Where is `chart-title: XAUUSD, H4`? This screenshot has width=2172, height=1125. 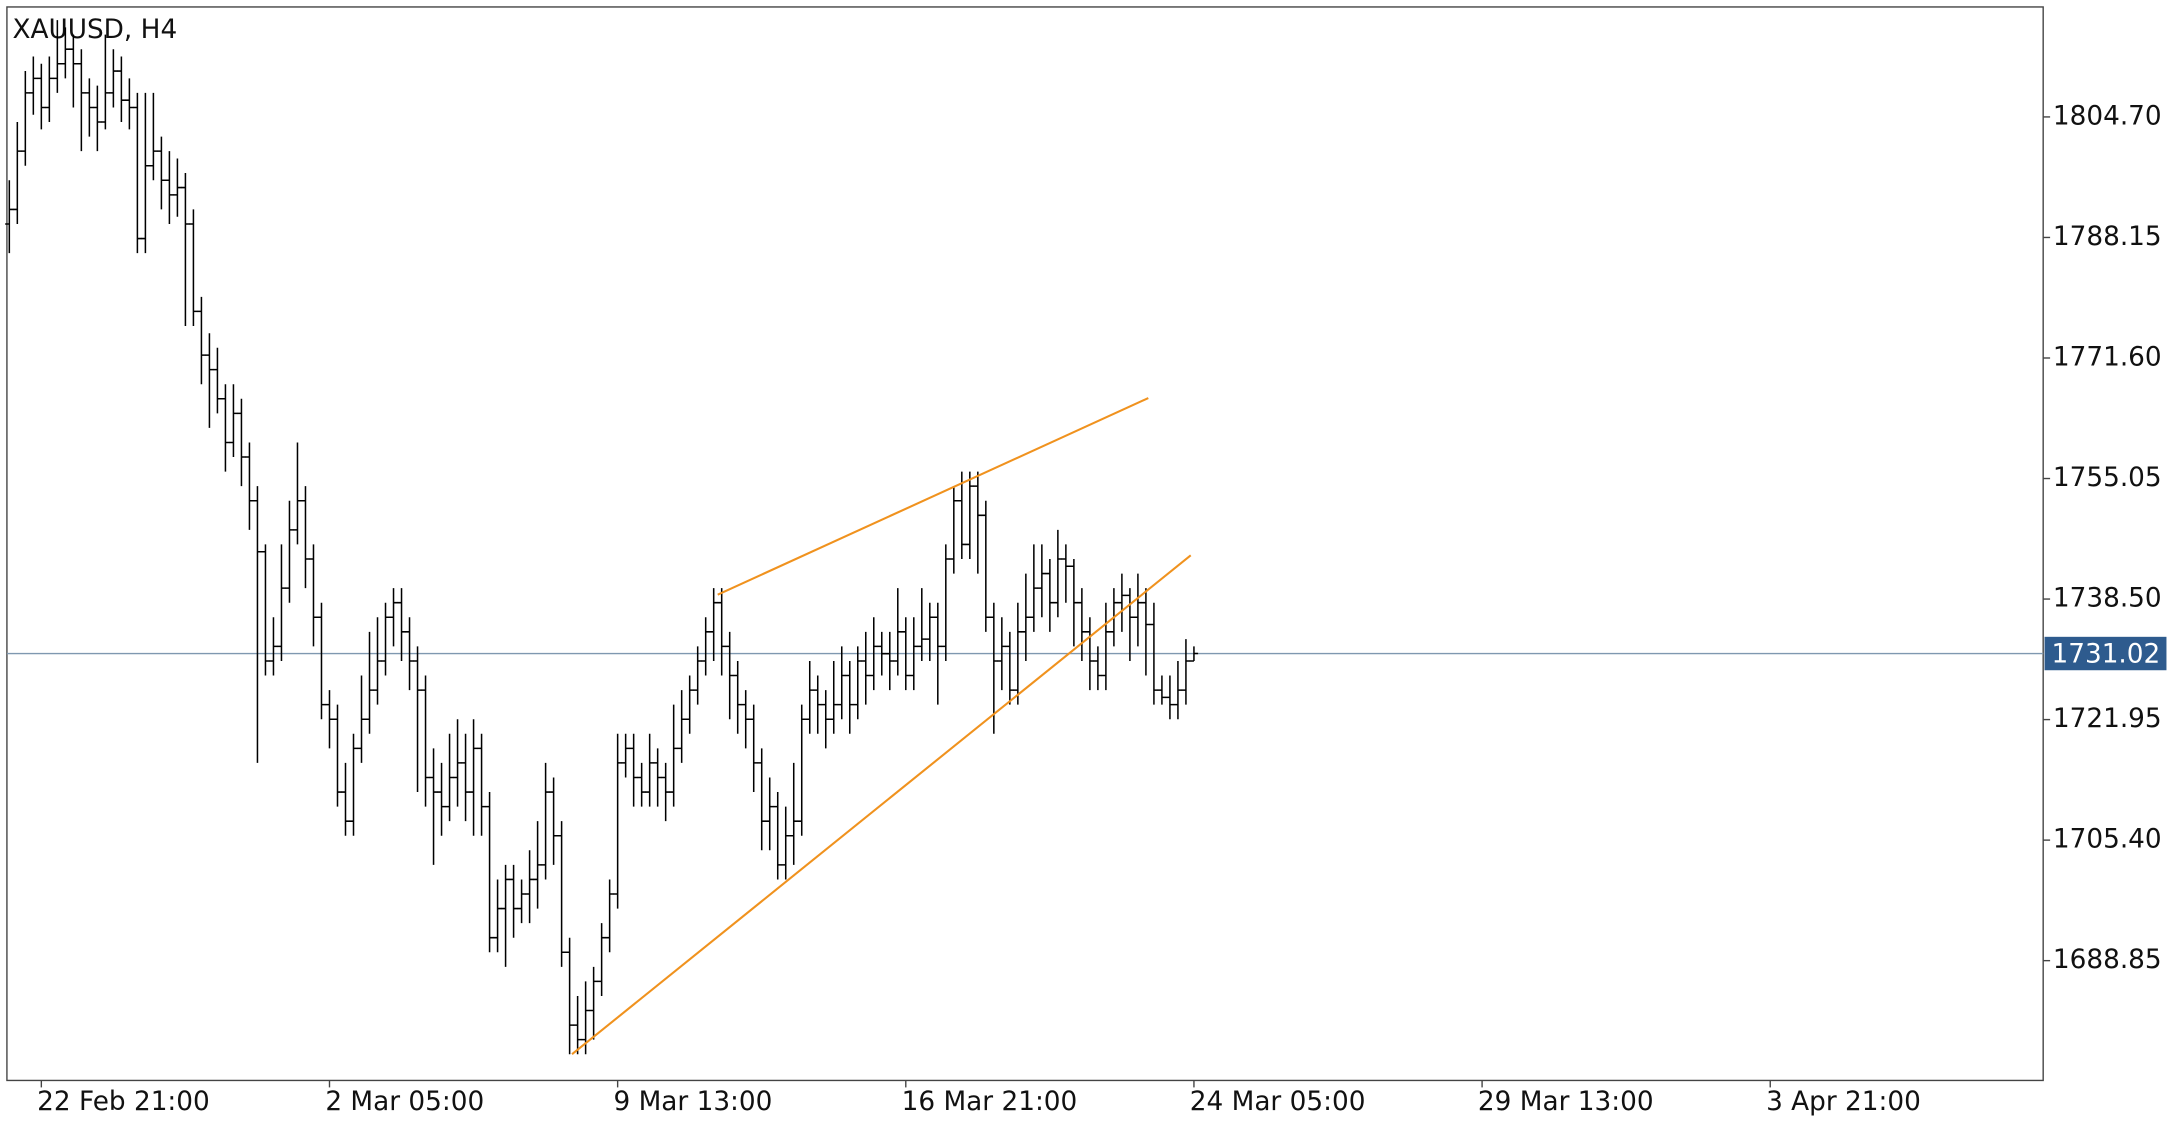 chart-title: XAUUSD, H4 is located at coordinates (94, 30).